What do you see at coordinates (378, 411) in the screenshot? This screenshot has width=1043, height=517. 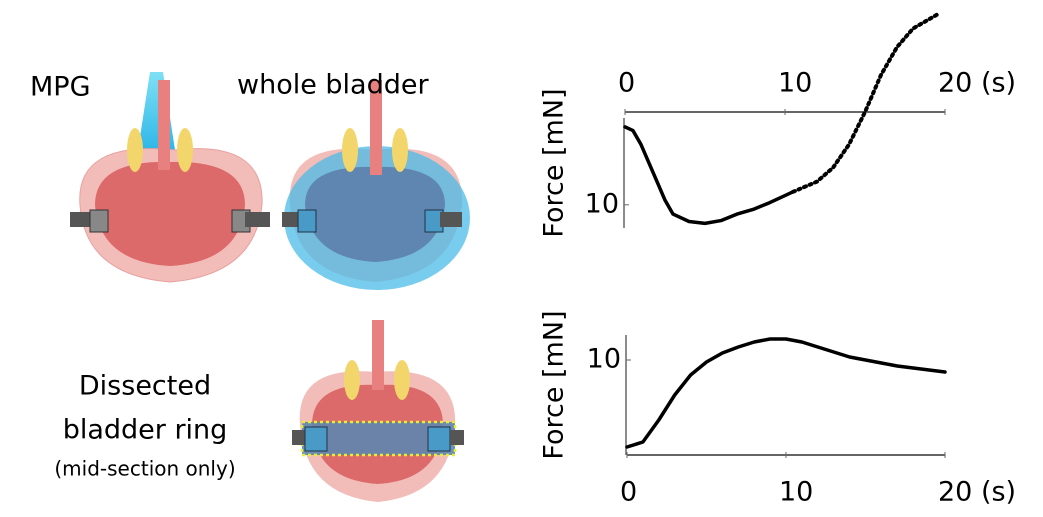 I see `ring-illustration` at bounding box center [378, 411].